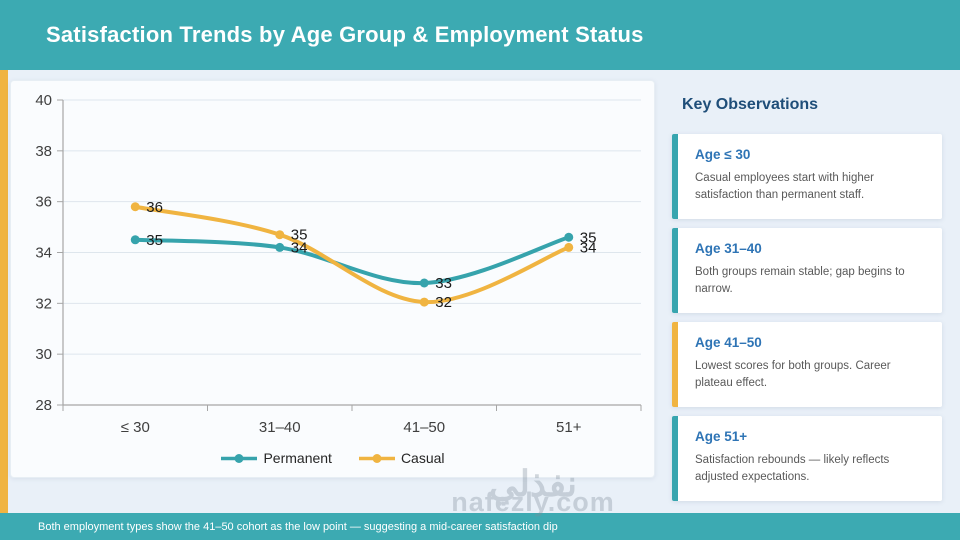  What do you see at coordinates (533, 502) in the screenshot?
I see `watermark-domain: nafezly.com` at bounding box center [533, 502].